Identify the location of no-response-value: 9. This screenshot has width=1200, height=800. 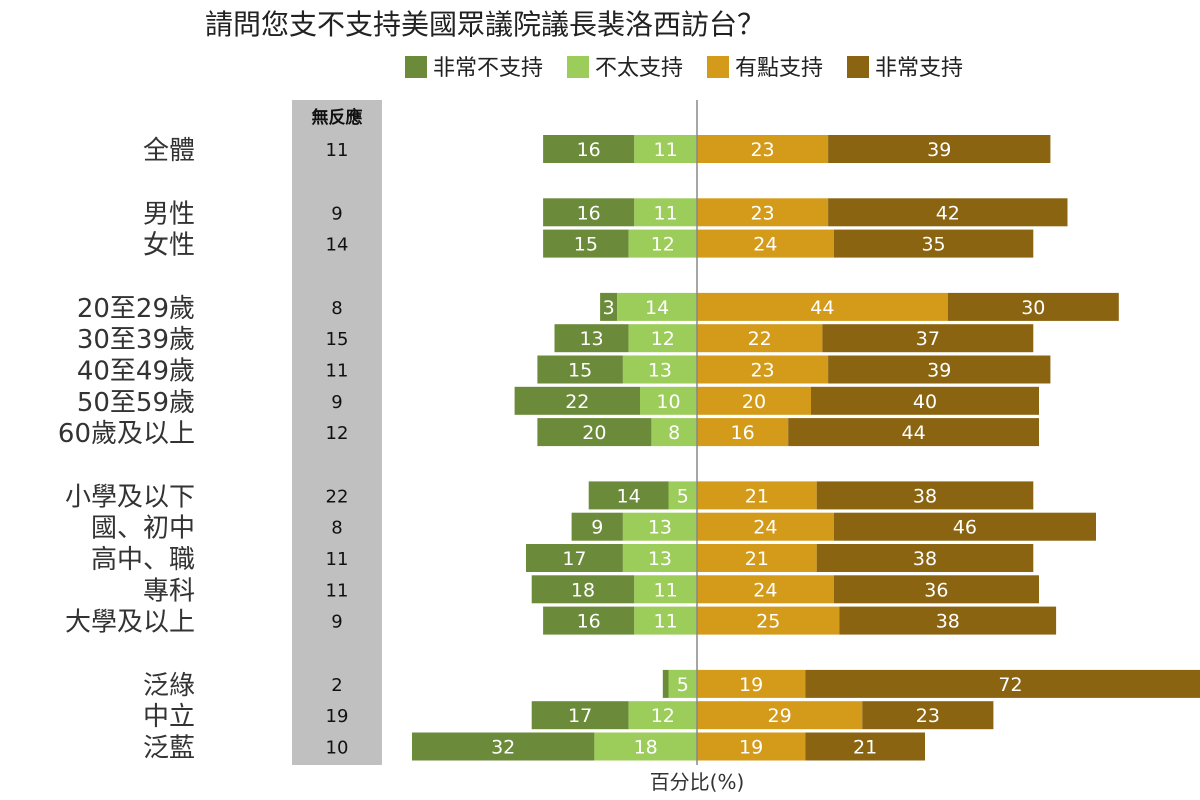
(336, 402).